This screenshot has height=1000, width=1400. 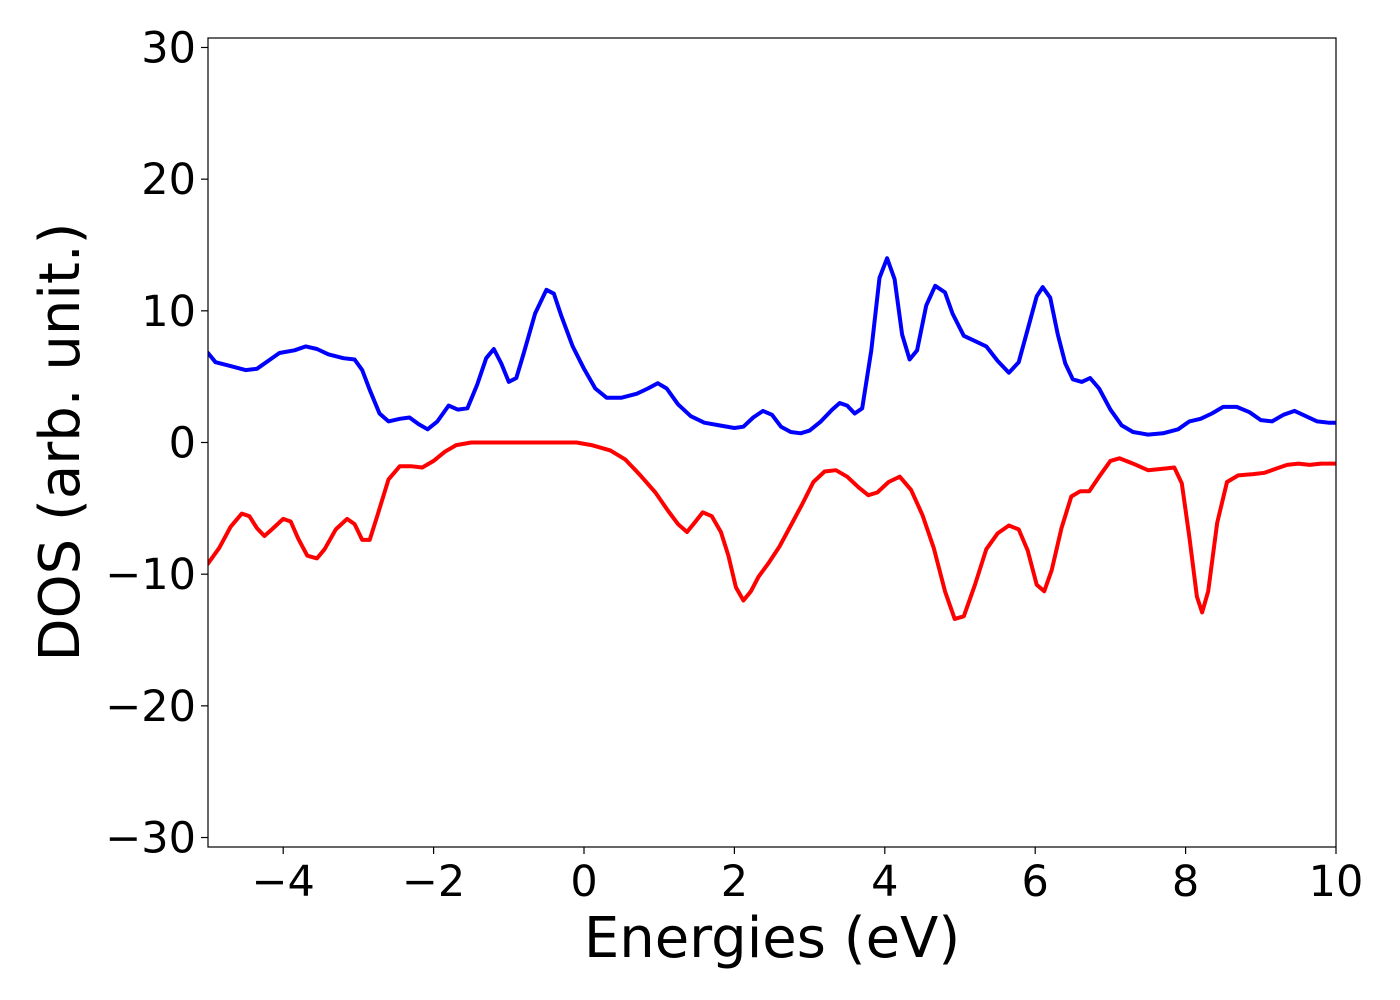 I want to click on x-axis-label: Energies (eV), so click(x=772, y=938).